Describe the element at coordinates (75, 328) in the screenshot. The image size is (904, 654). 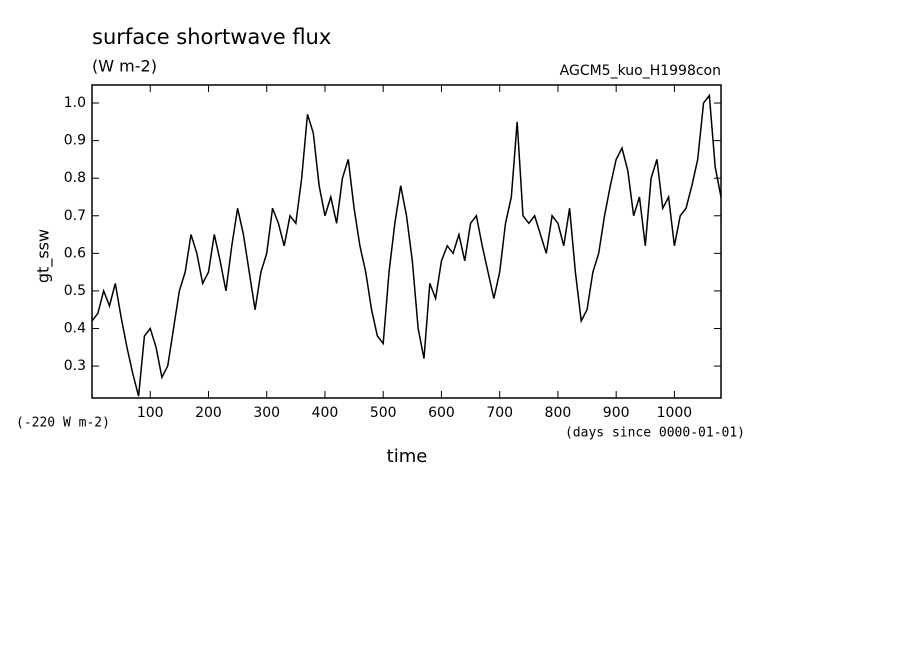
I see `y-tick-label: 0.4` at that location.